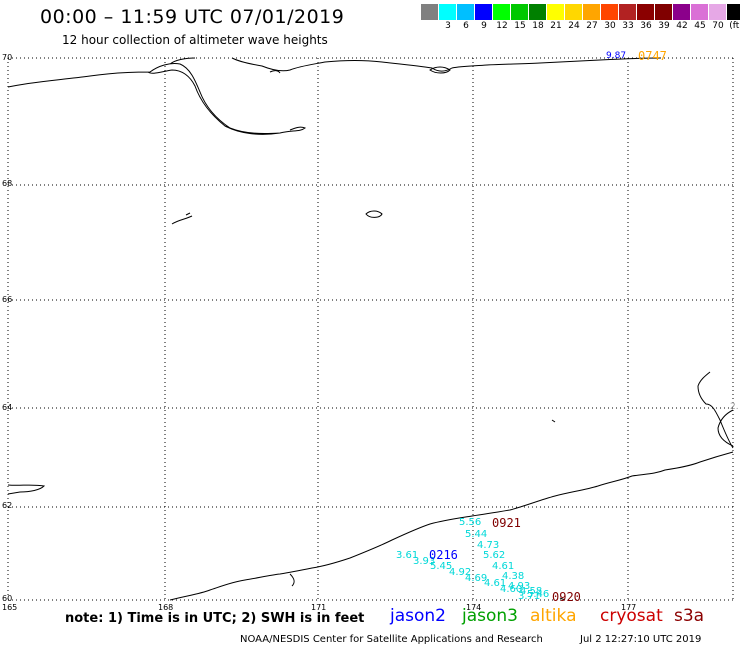 The height and width of the screenshot is (650, 740). I want to click on colorbar, so click(580, 12).